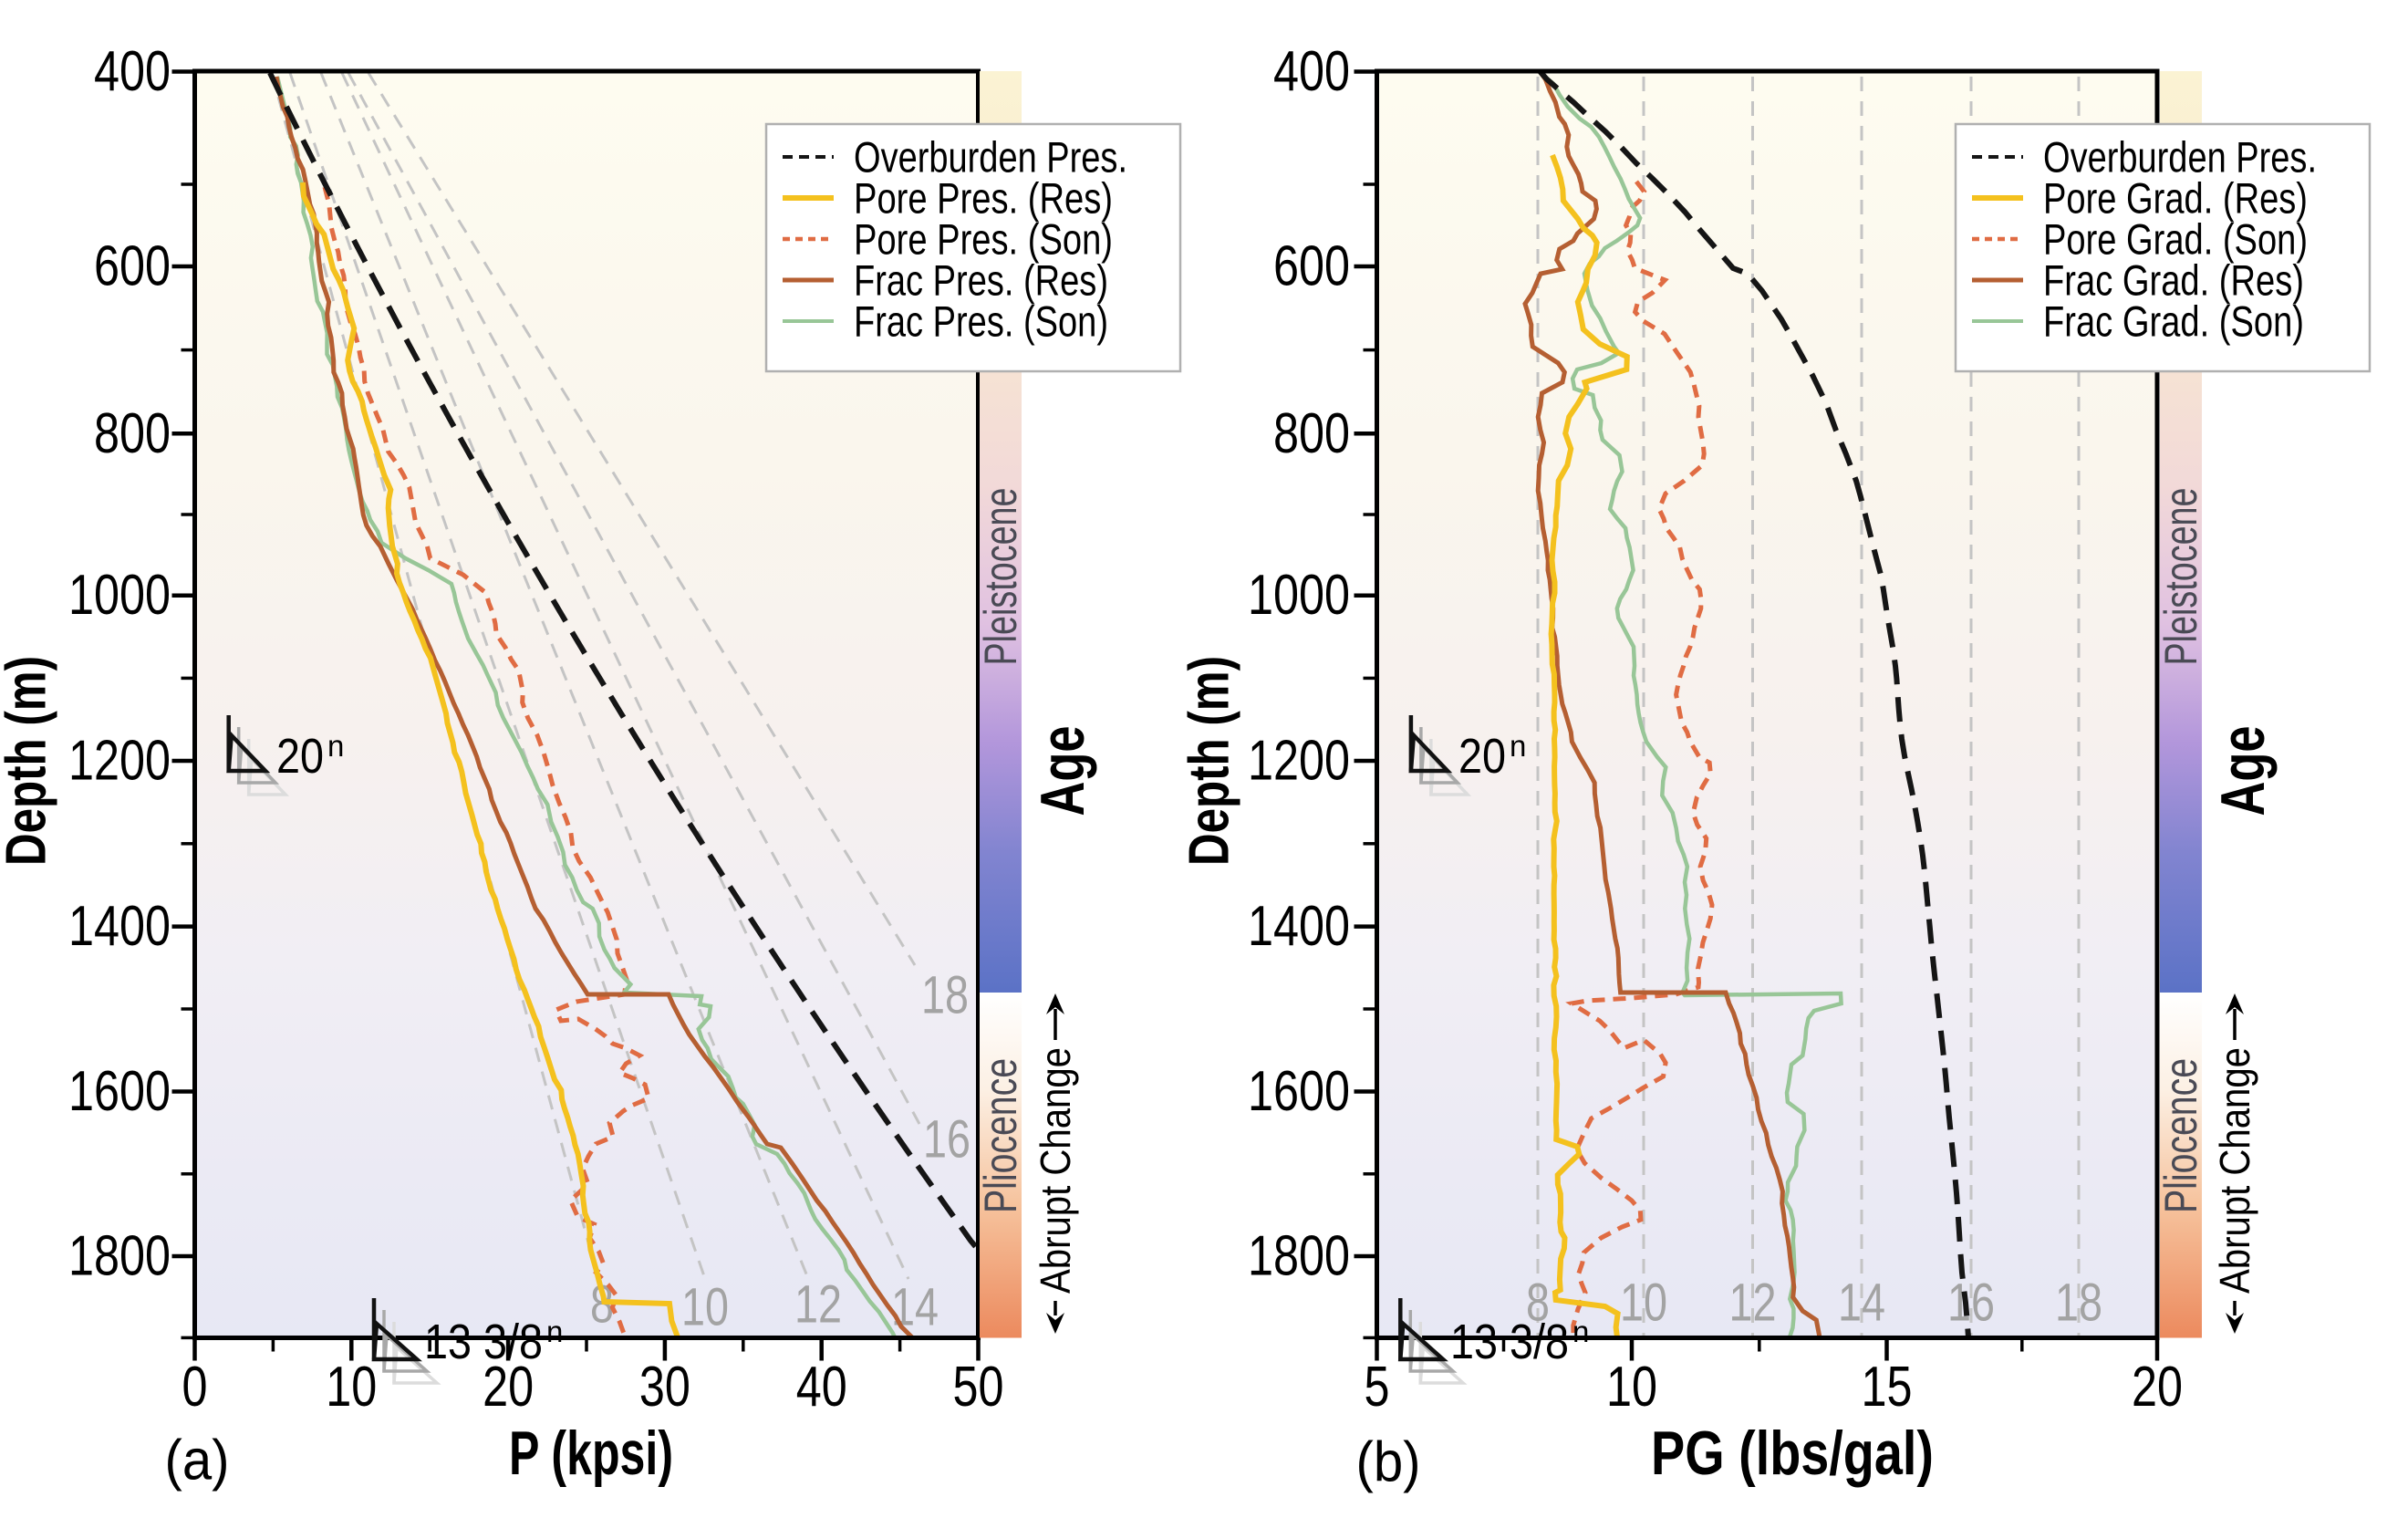  What do you see at coordinates (984, 198) in the screenshot?
I see `svg-text: Pore Pres. (Res)` at bounding box center [984, 198].